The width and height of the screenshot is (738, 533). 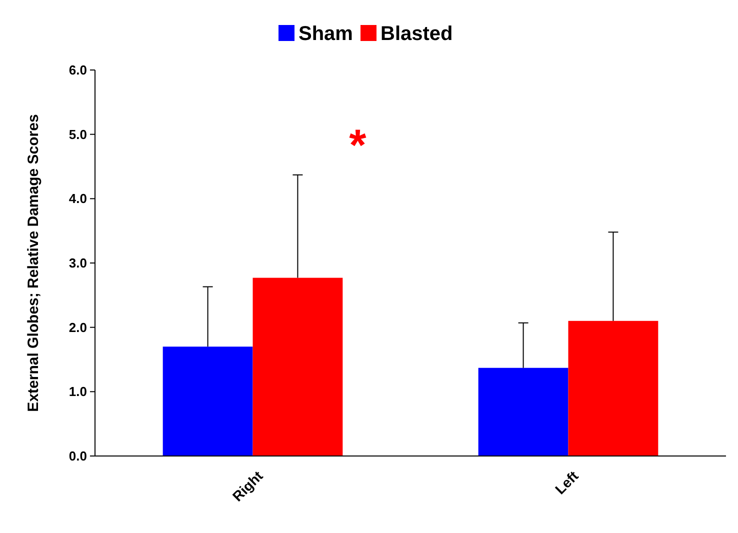 I want to click on y-tick-label: 4.0, so click(x=77, y=198).